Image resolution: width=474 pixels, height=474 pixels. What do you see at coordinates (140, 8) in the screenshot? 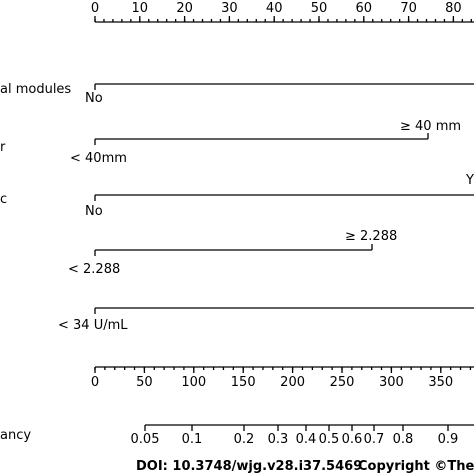
I see `tick-label: 10` at bounding box center [140, 8].